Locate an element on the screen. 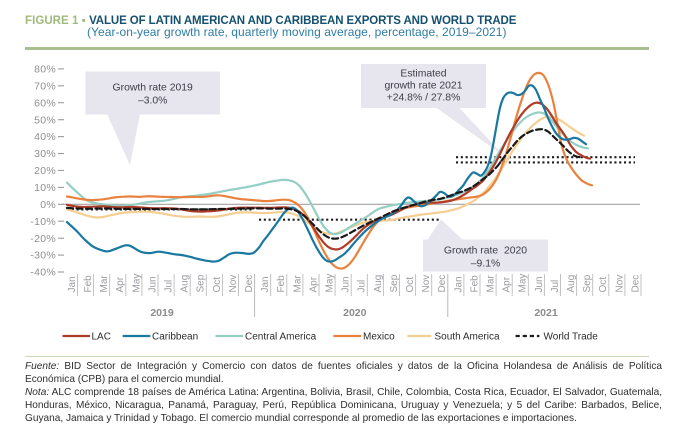 The width and height of the screenshot is (688, 442). svg-text: –3.0% is located at coordinates (152, 101).